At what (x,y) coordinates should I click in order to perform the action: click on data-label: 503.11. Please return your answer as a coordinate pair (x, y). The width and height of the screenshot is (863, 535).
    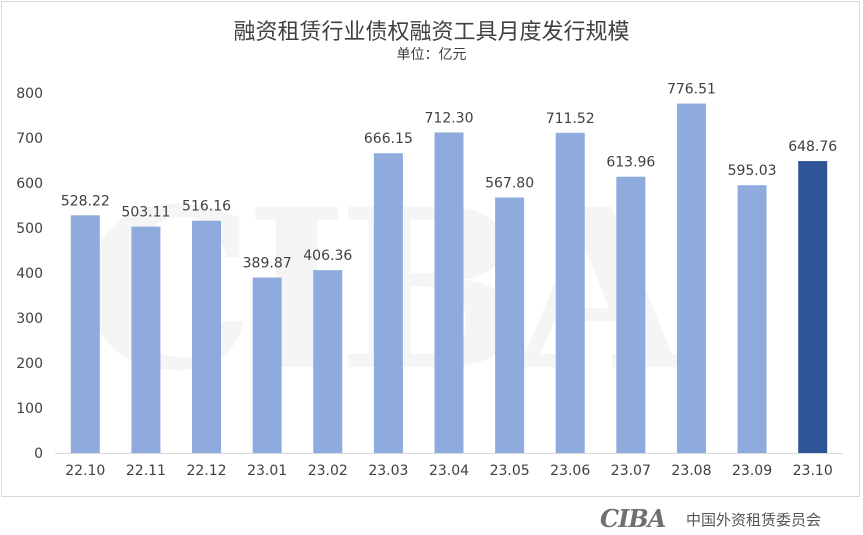
    Looking at the image, I should click on (145, 213).